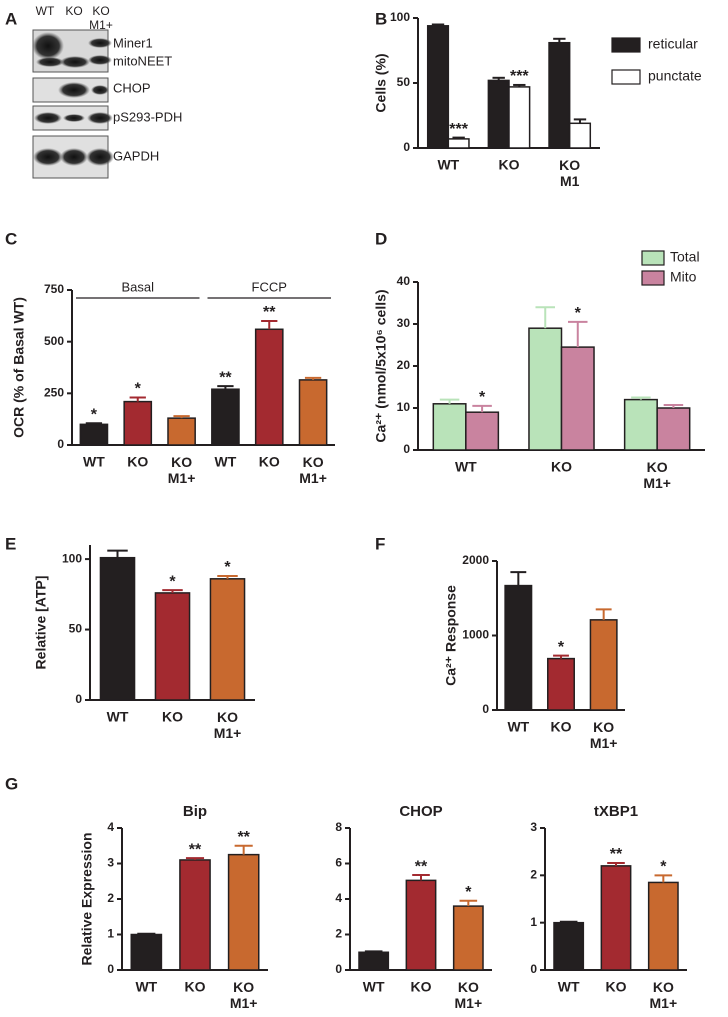 The width and height of the screenshot is (728, 1017). What do you see at coordinates (420, 811) in the screenshot?
I see `chart-title: CHOP` at bounding box center [420, 811].